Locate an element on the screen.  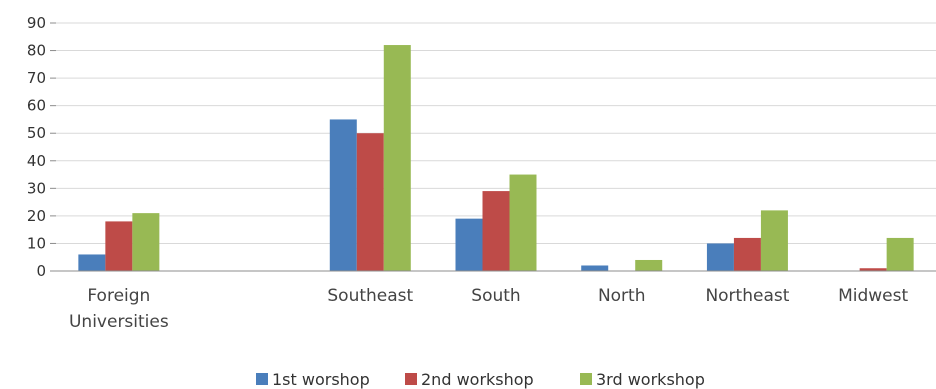
y-tick-label: 40 is located at coordinates (36, 161).